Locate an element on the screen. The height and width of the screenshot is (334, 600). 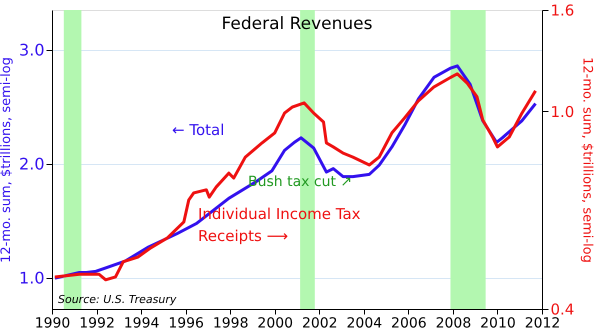
x-tick-label: 1990 is located at coordinates (52, 324).